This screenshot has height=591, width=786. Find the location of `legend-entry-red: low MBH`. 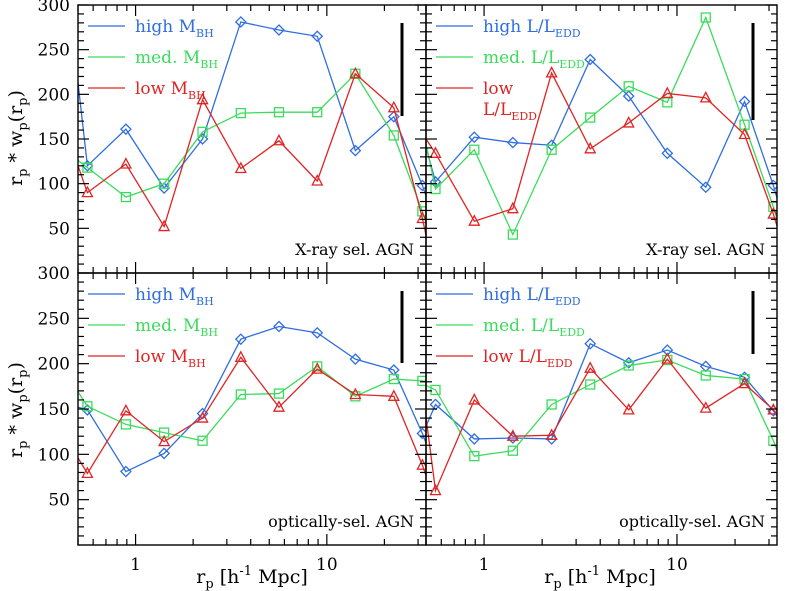

legend-entry-red: low MBH is located at coordinates (147, 358).